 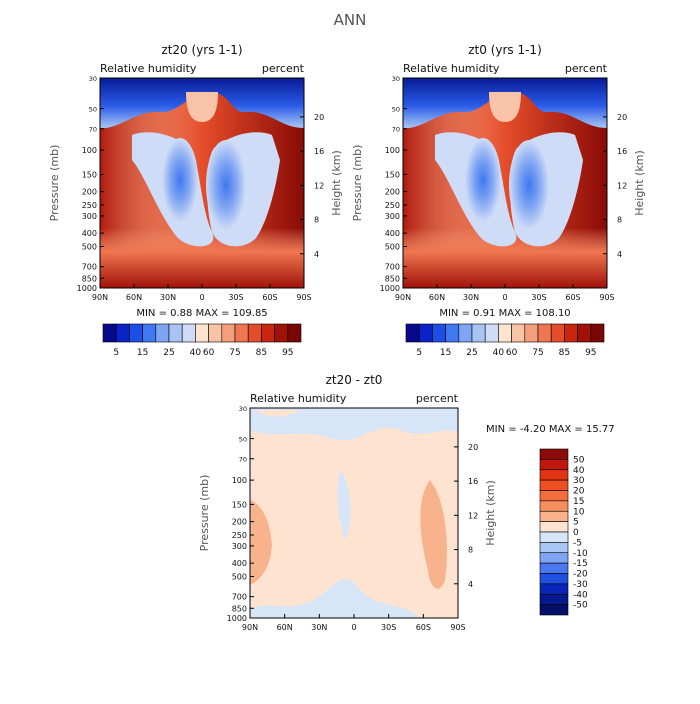 What do you see at coordinates (269, 297) in the screenshot?
I see `x-tick-label: 60S` at bounding box center [269, 297].